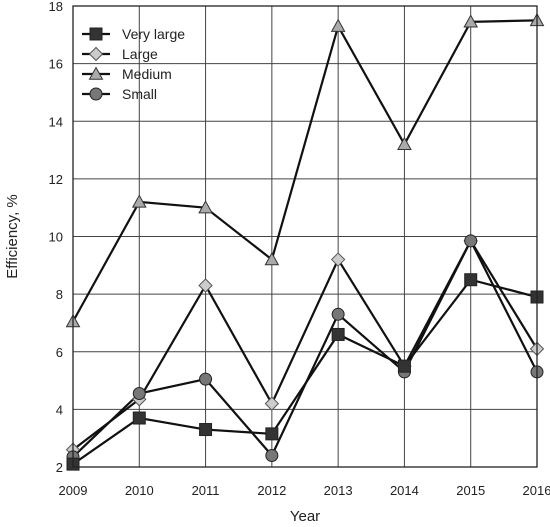 Image resolution: width=550 pixels, height=527 pixels. Describe the element at coordinates (56, 64) in the screenshot. I see `y-tick-label: 16` at that location.